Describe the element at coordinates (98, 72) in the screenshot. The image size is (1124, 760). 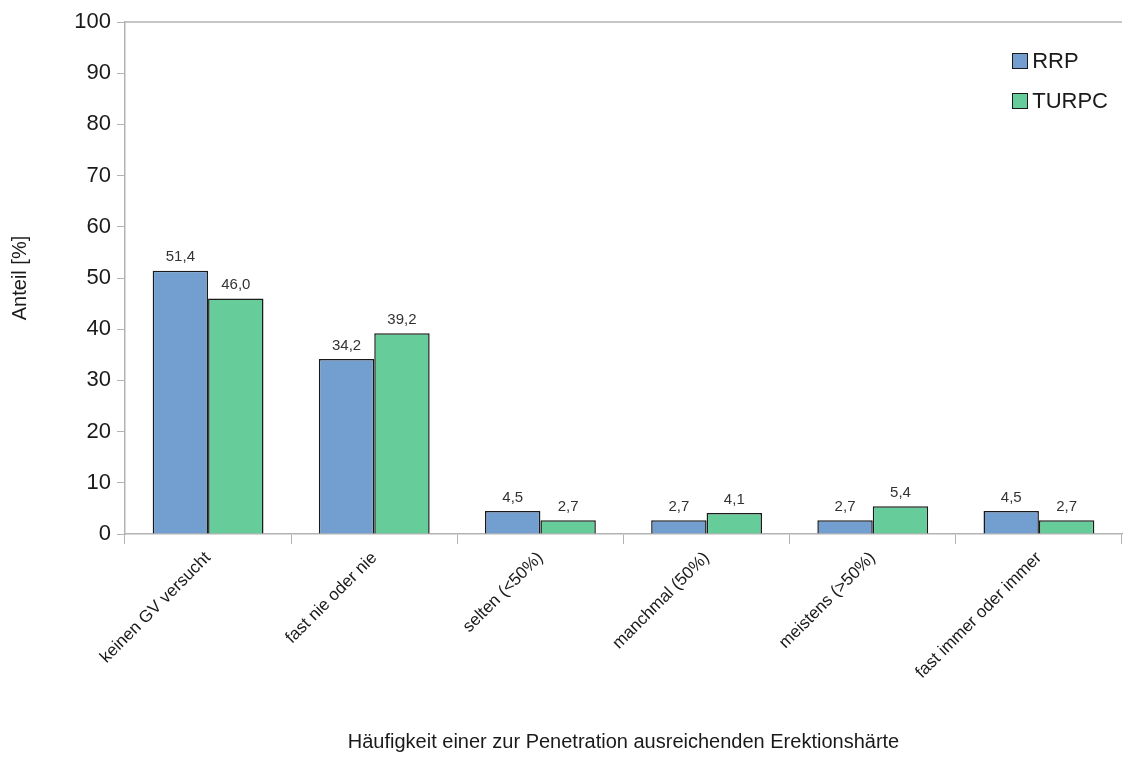
I see `y-tick-label: 90` at that location.